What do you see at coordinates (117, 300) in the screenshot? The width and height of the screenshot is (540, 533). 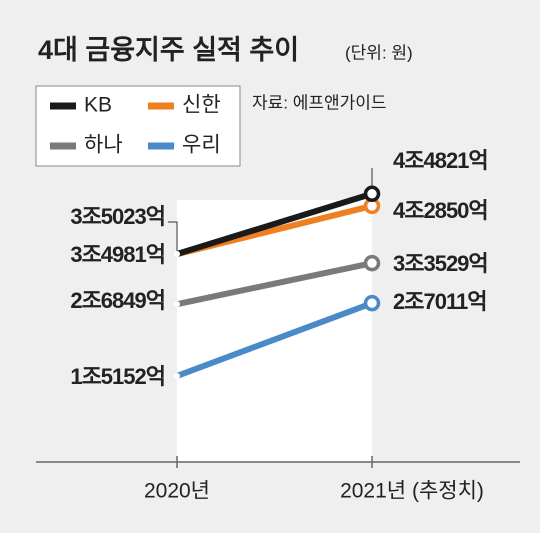 I see `value-label: 2조6849억` at bounding box center [117, 300].